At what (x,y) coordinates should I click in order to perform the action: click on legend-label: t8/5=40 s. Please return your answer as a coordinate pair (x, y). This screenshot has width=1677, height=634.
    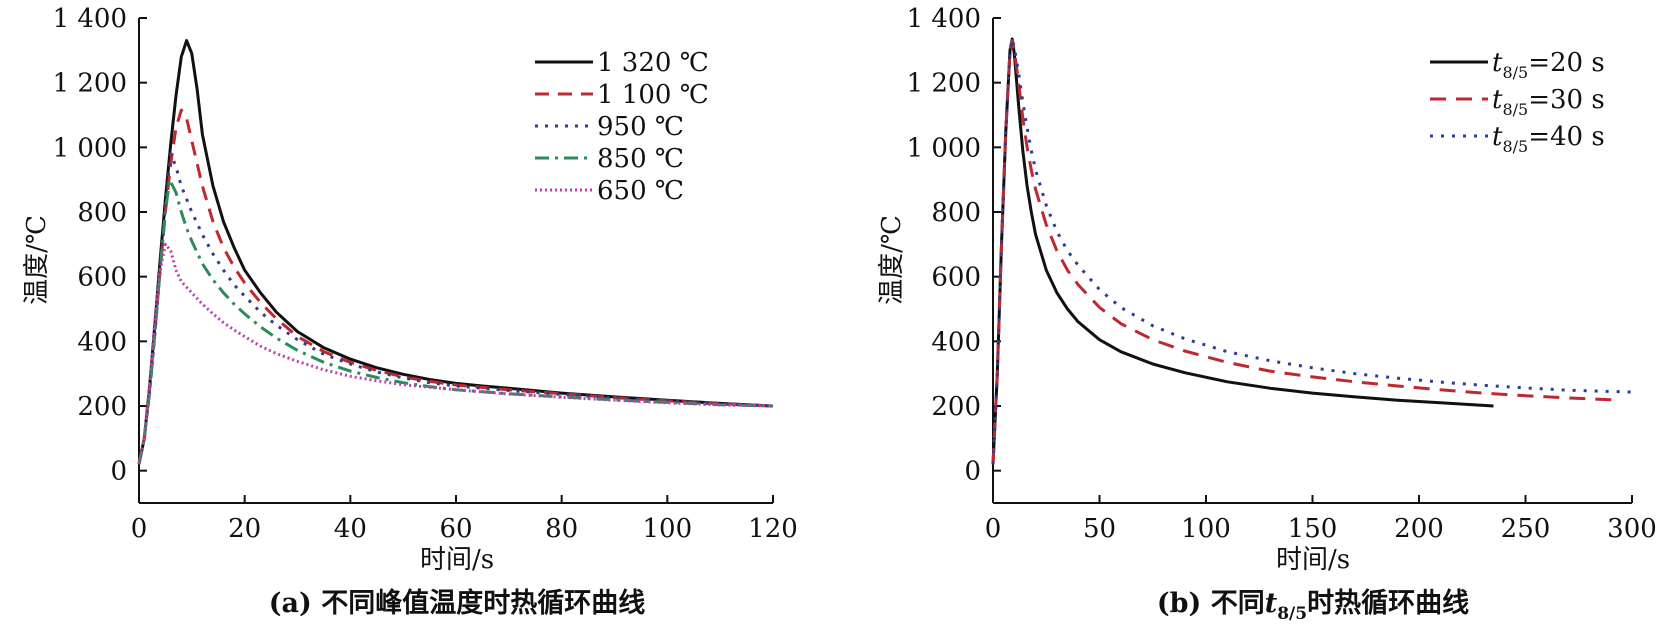
    Looking at the image, I should click on (1548, 139).